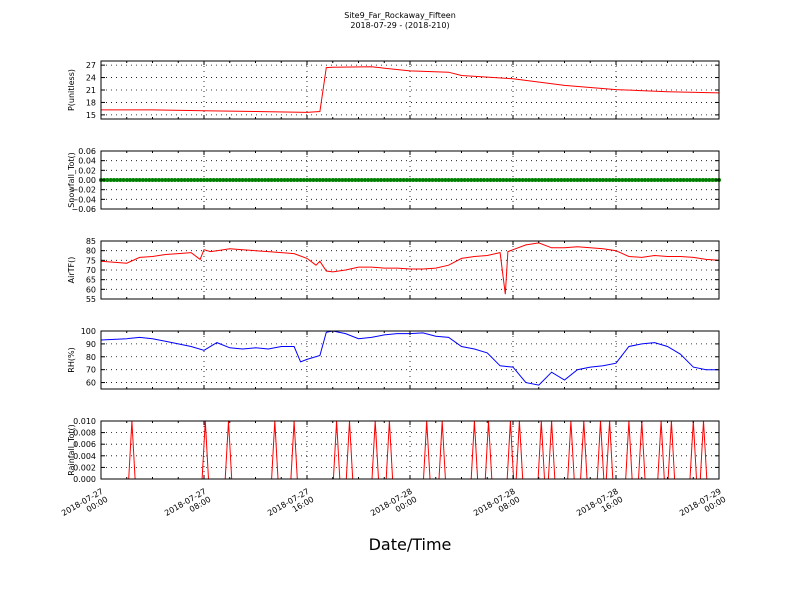  Describe the element at coordinates (187, 506) in the screenshot. I see `x-tick-label: 2018-07-2708:00` at that location.